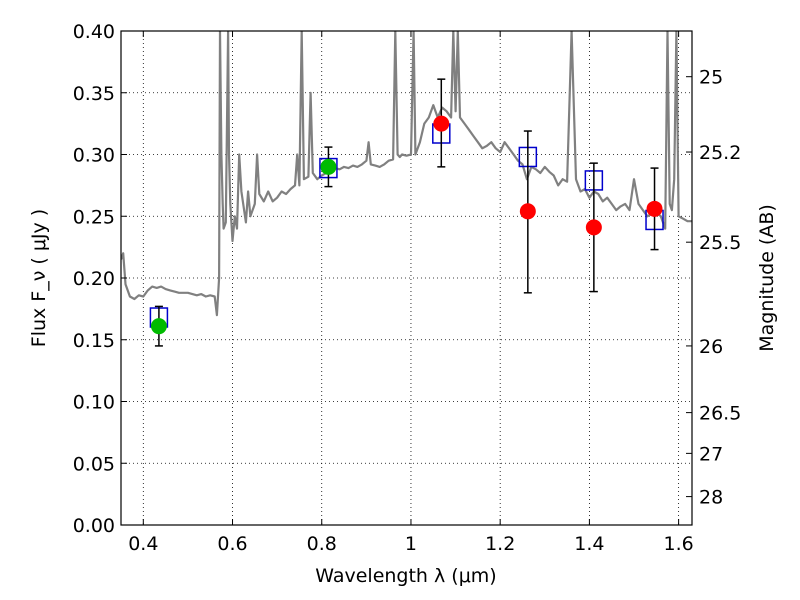  I want to click on y-tick-label: 0.10, so click(94, 403).